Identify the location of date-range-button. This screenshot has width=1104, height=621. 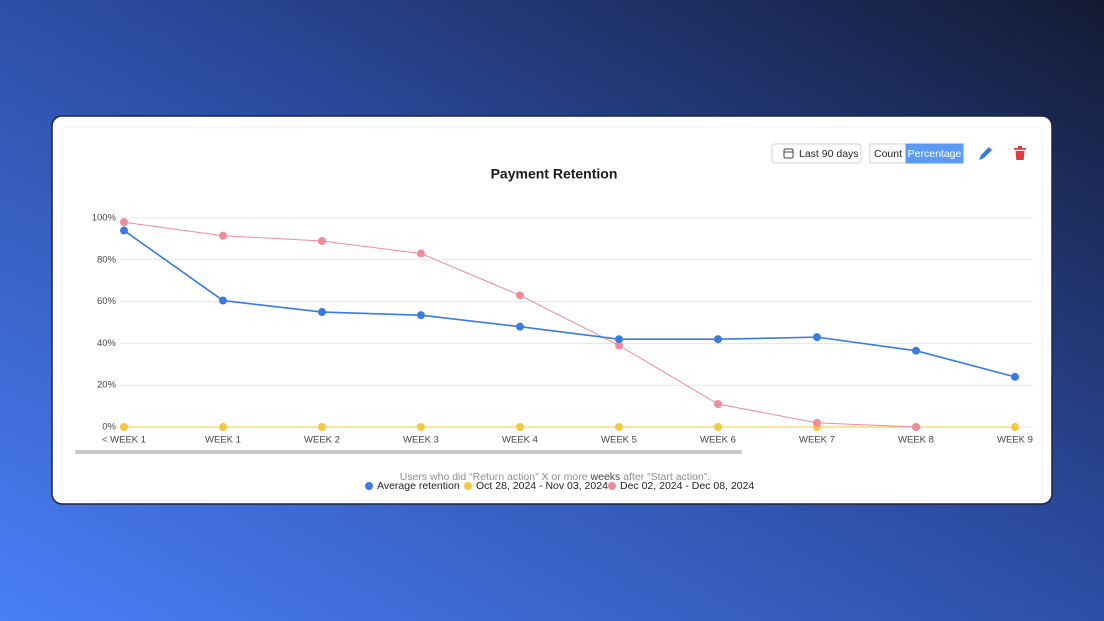
(816, 153).